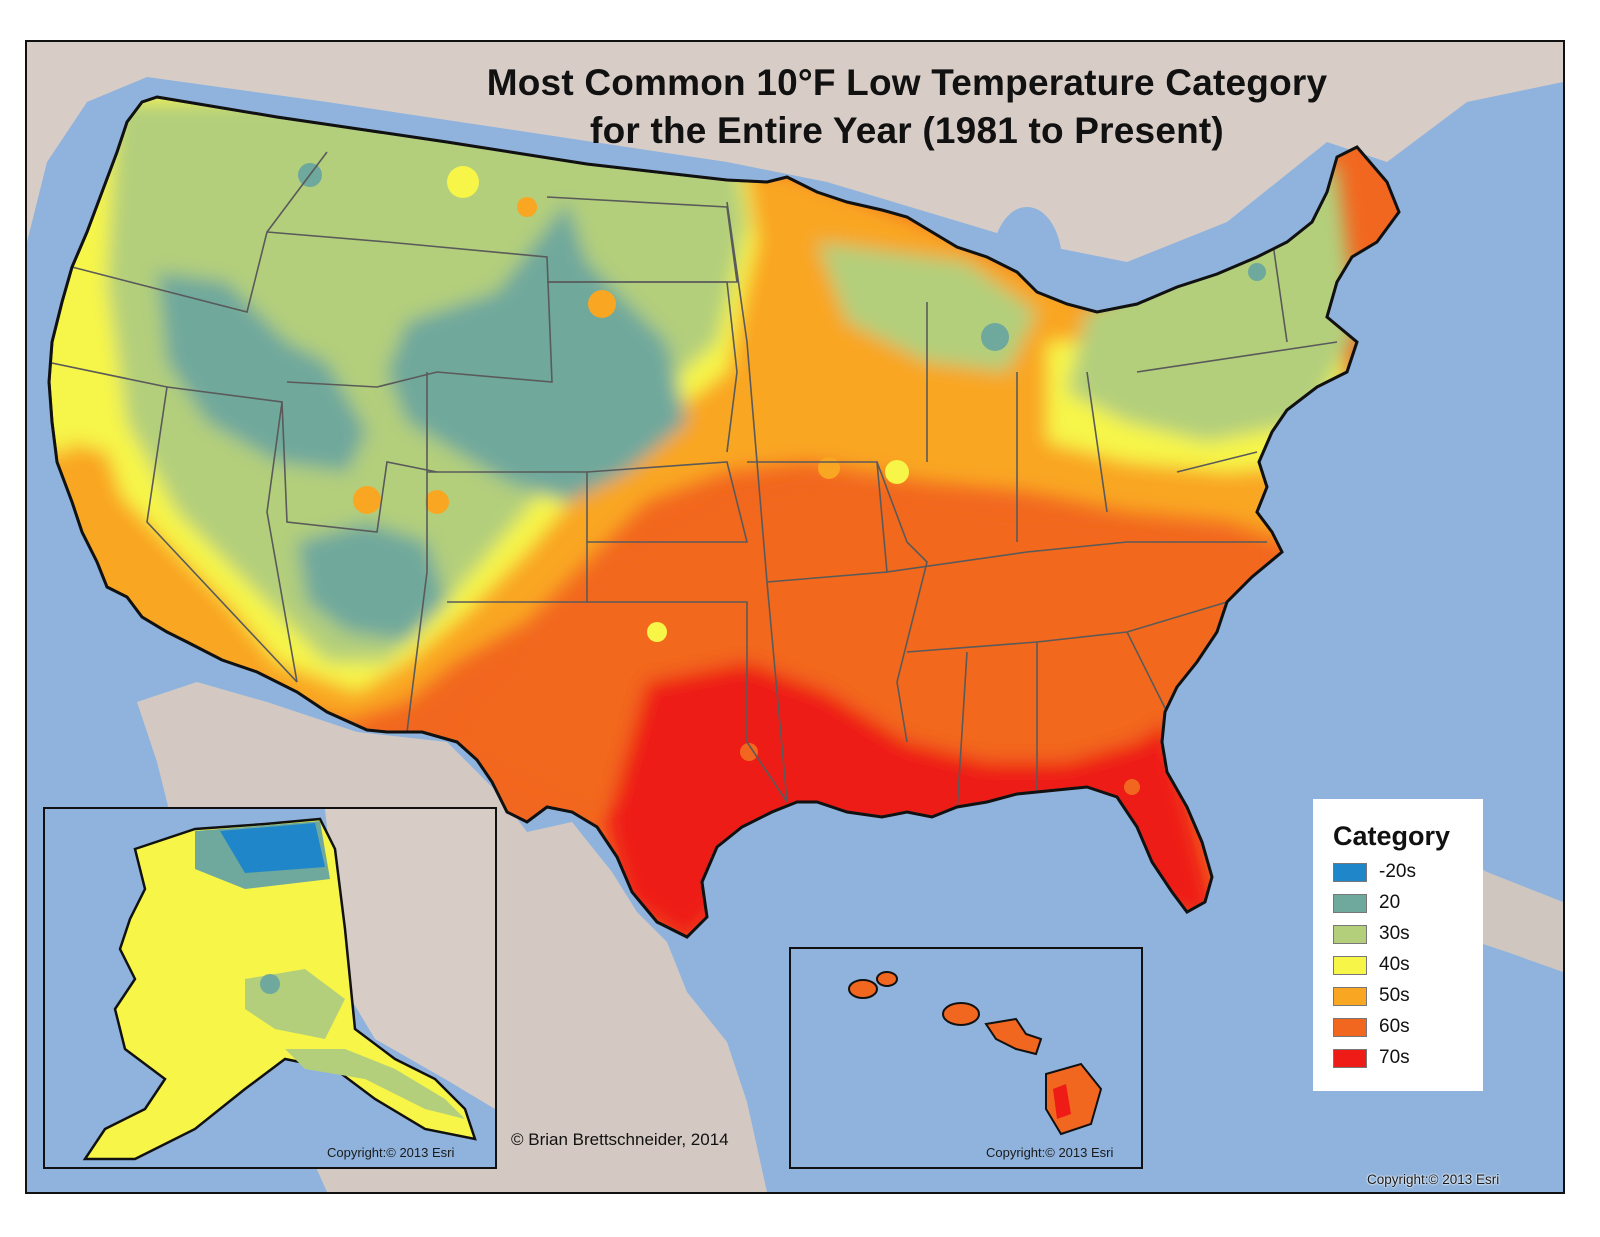 This screenshot has height=1237, width=1600. What do you see at coordinates (1371, 1027) in the screenshot?
I see `legend-item: 60s` at bounding box center [1371, 1027].